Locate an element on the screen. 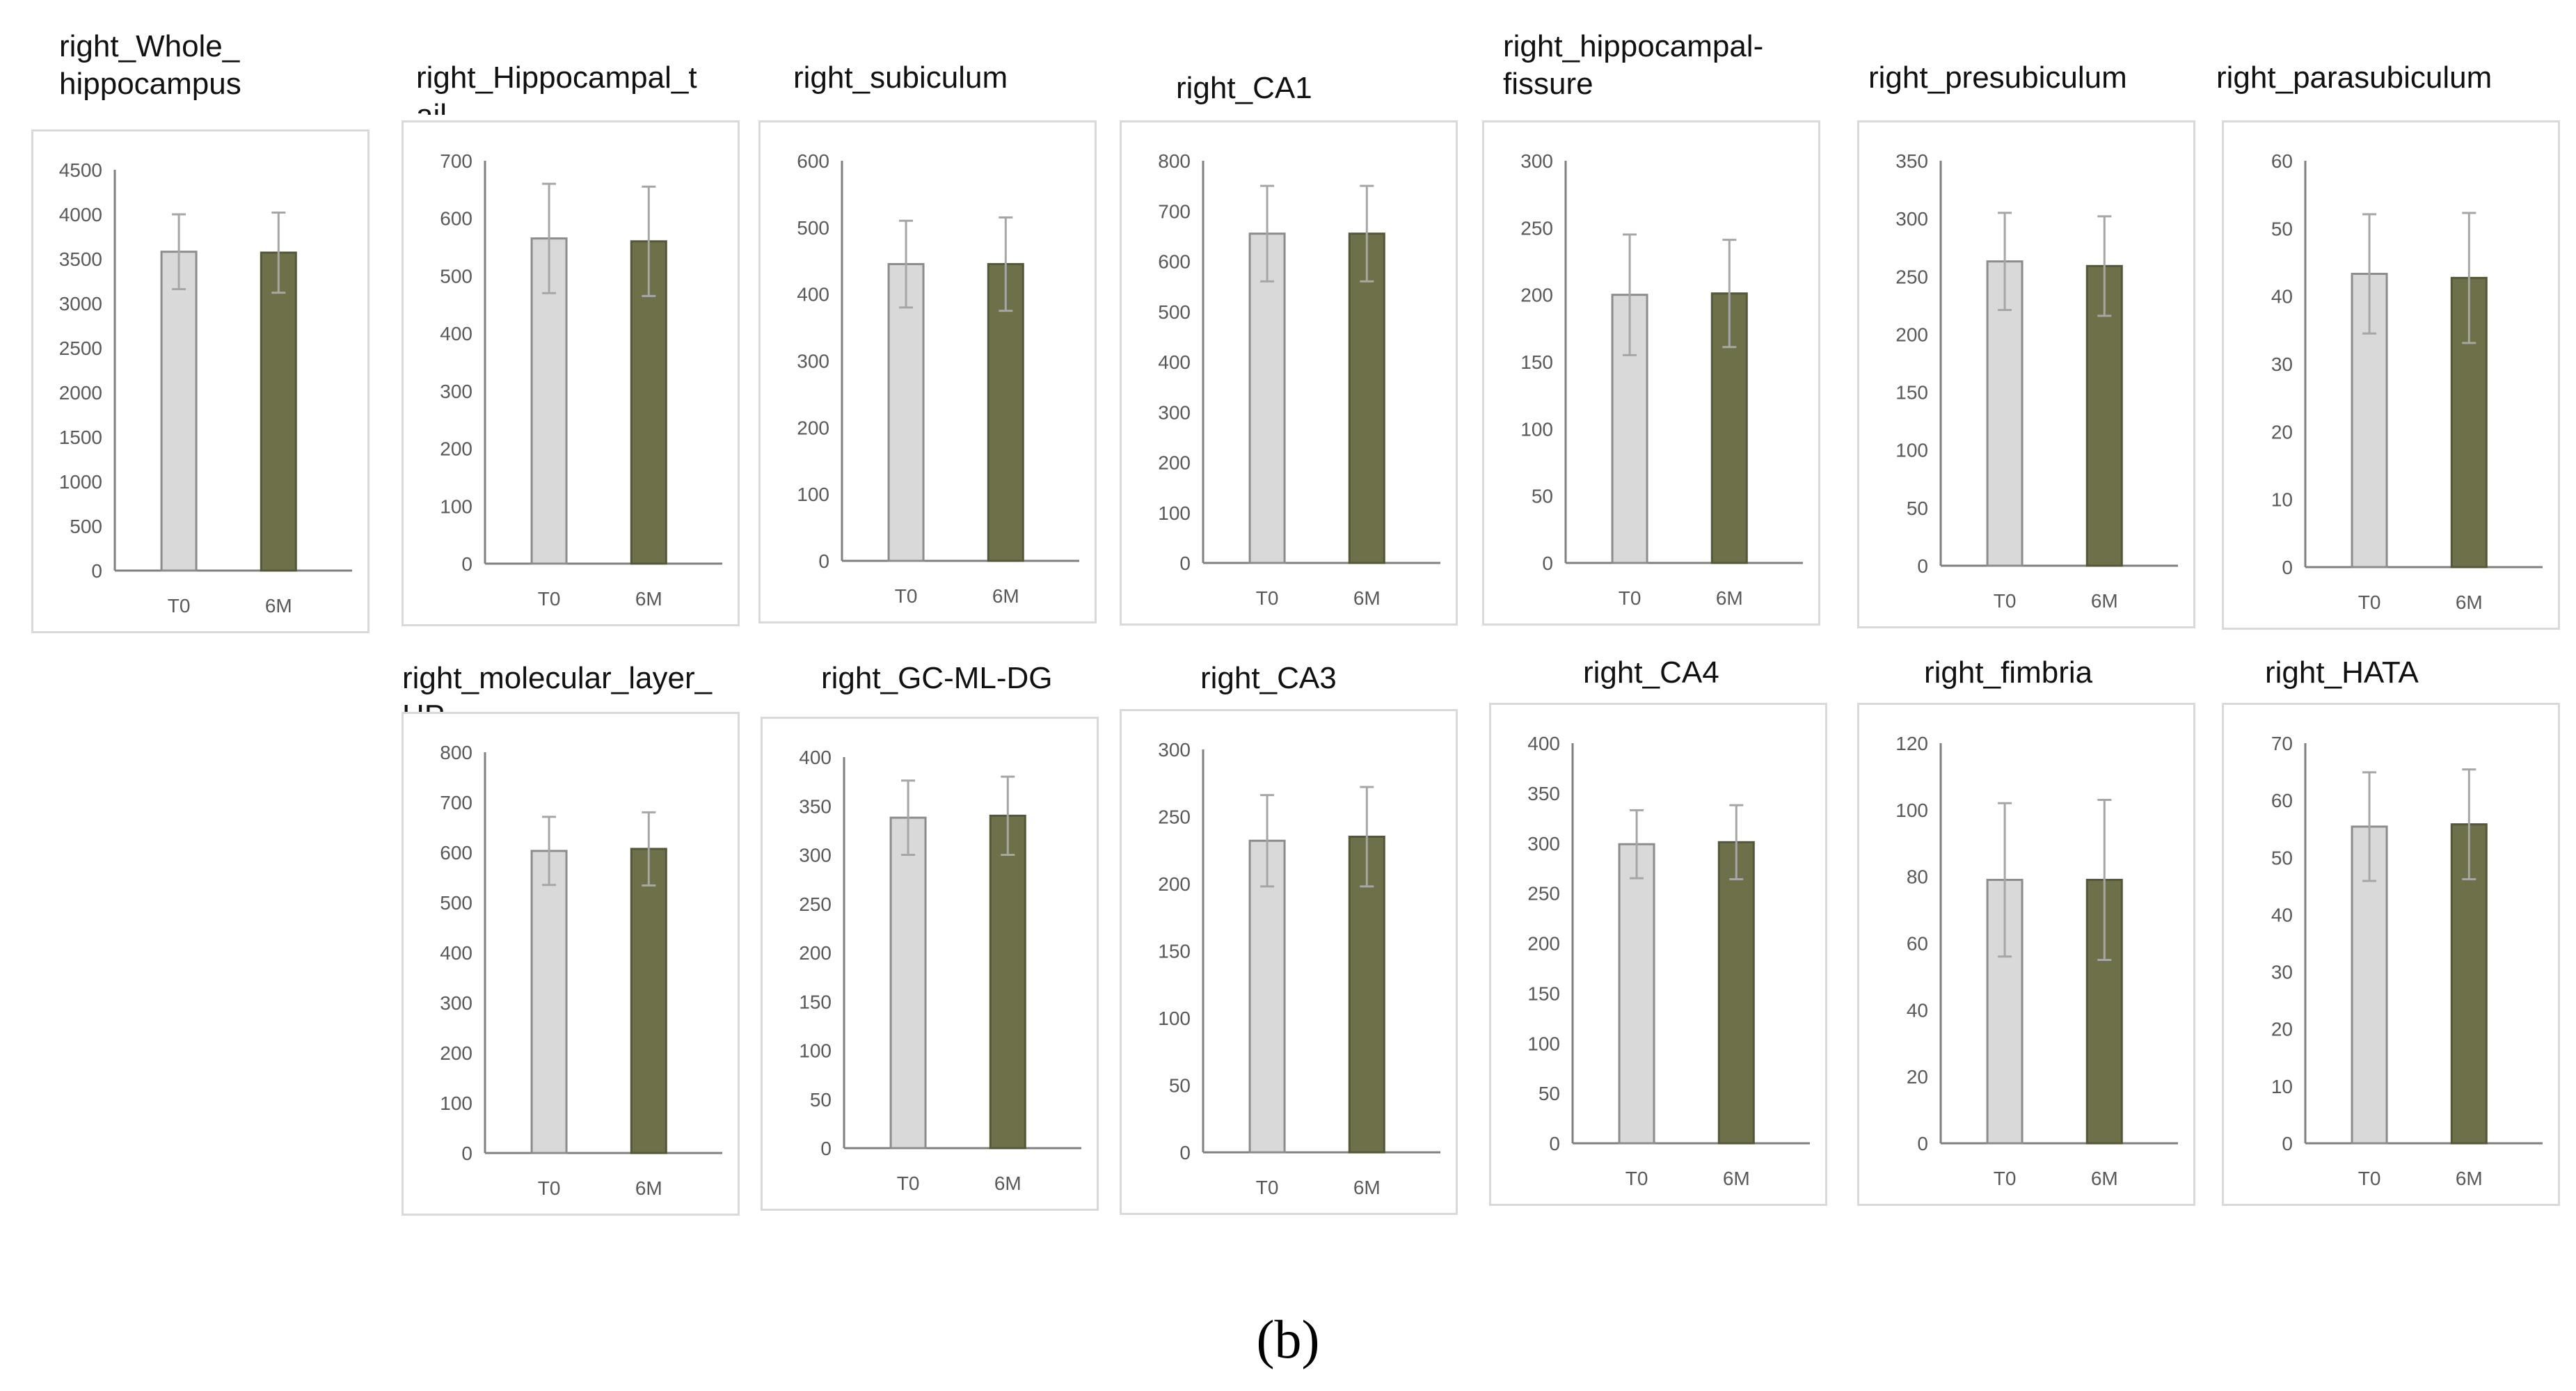 The height and width of the screenshot is (1391, 2576). chart-title-right-ca4: right_CA4 is located at coordinates (1651, 673).